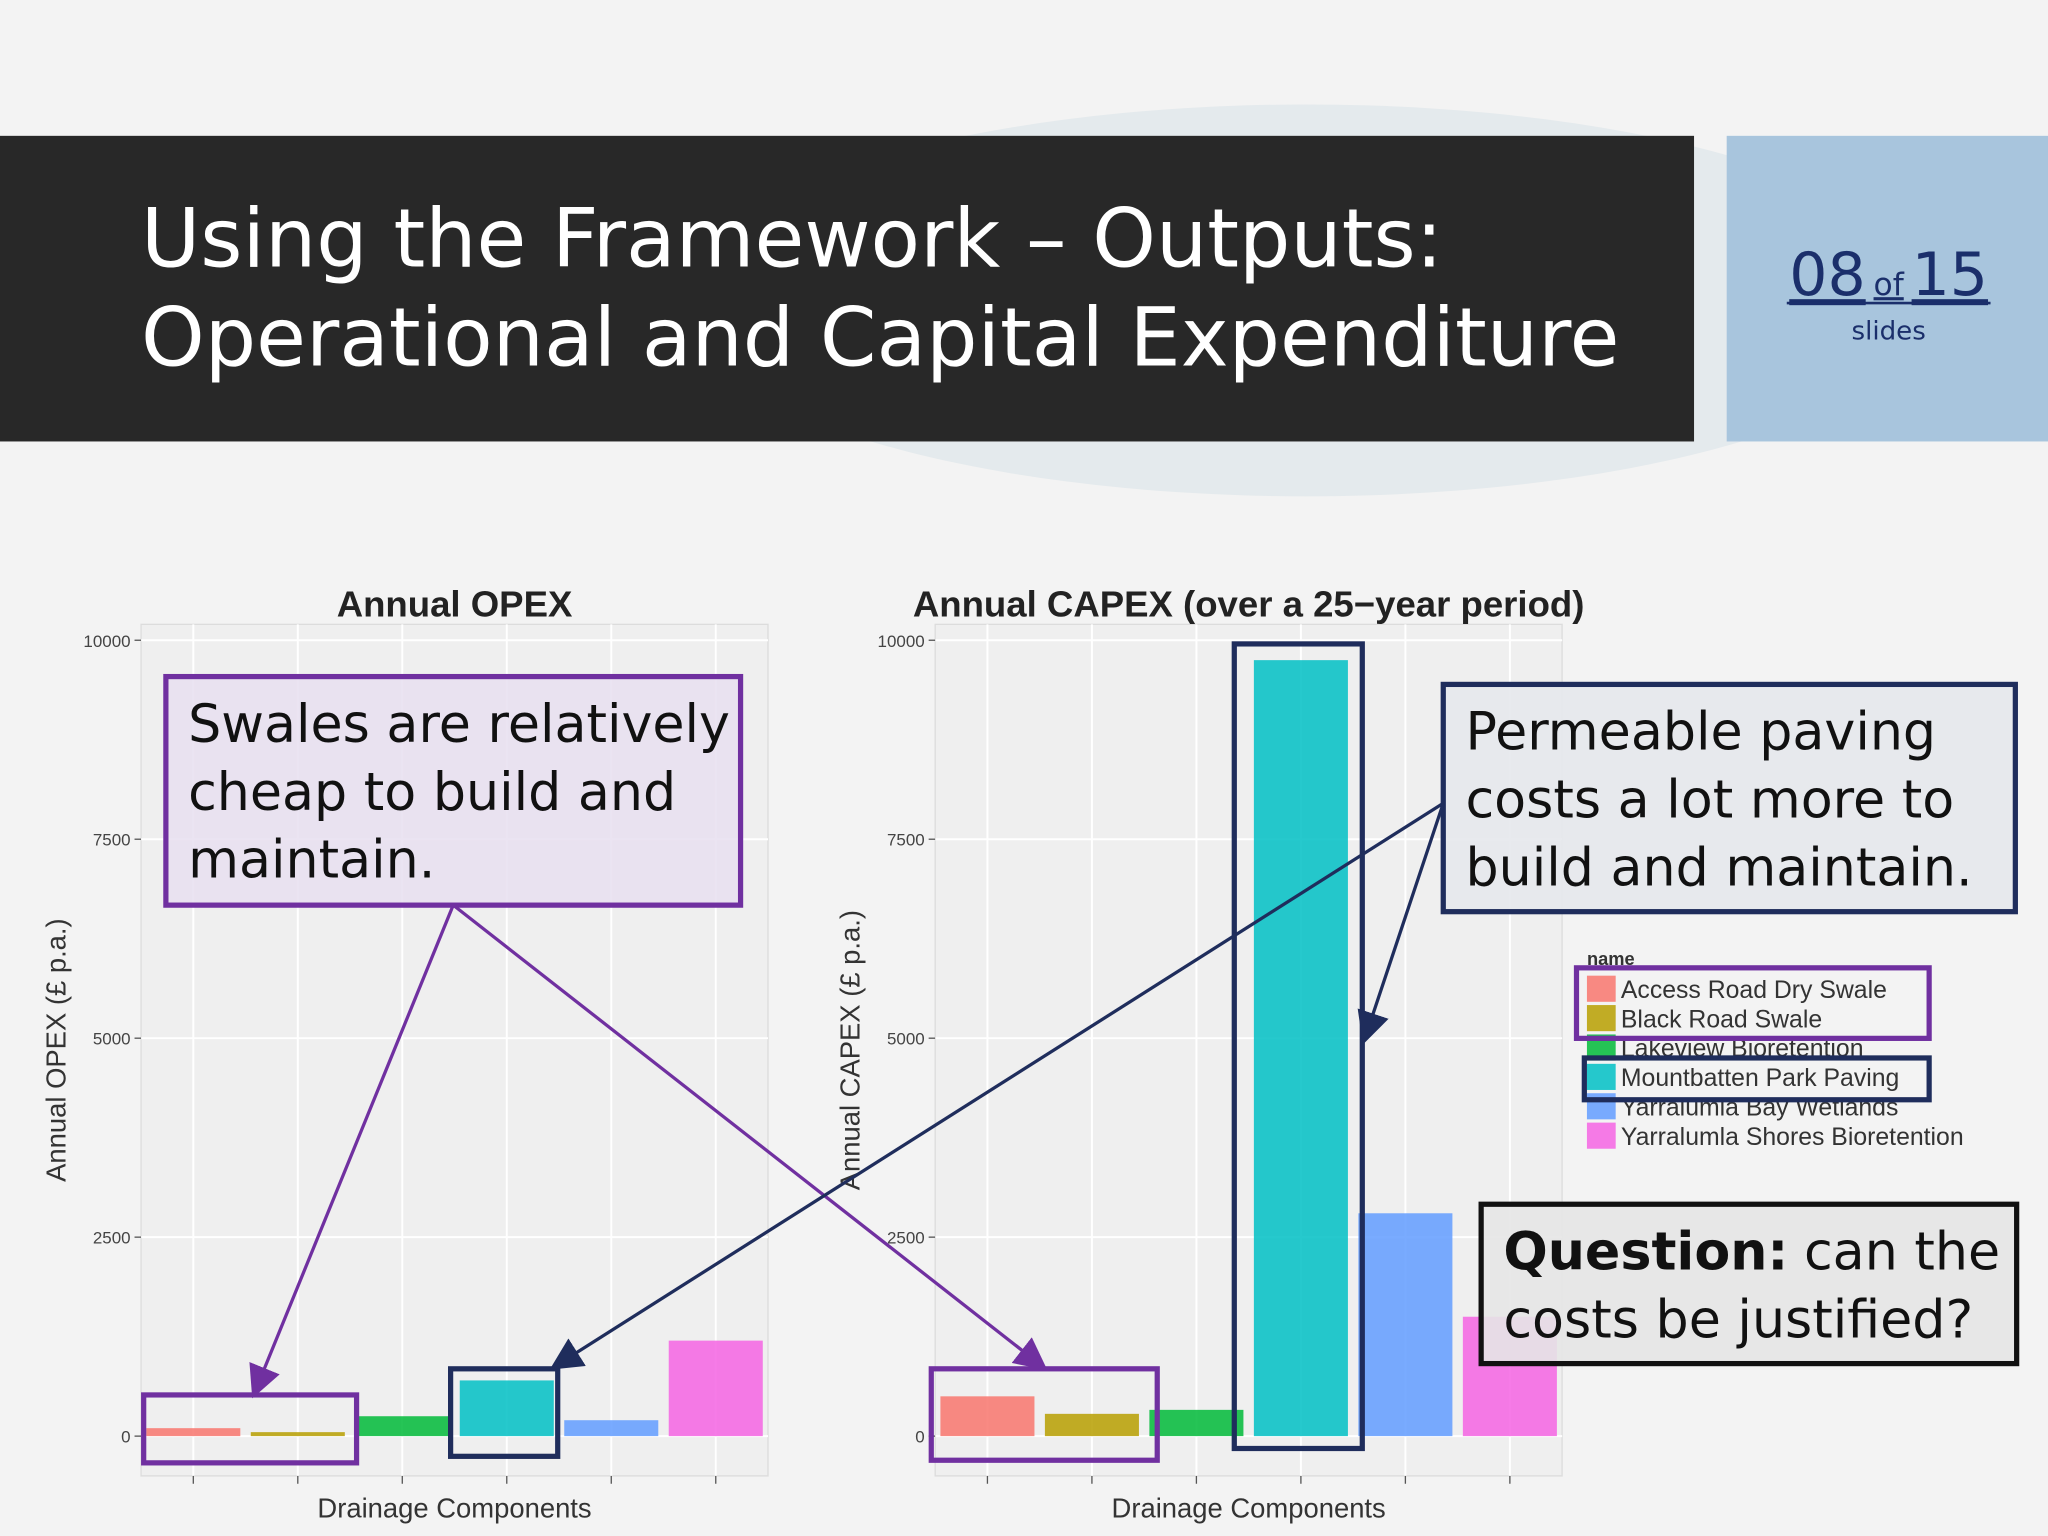 The image size is (2048, 1536). I want to click on callout-text: Swales are relatively, so click(459, 725).